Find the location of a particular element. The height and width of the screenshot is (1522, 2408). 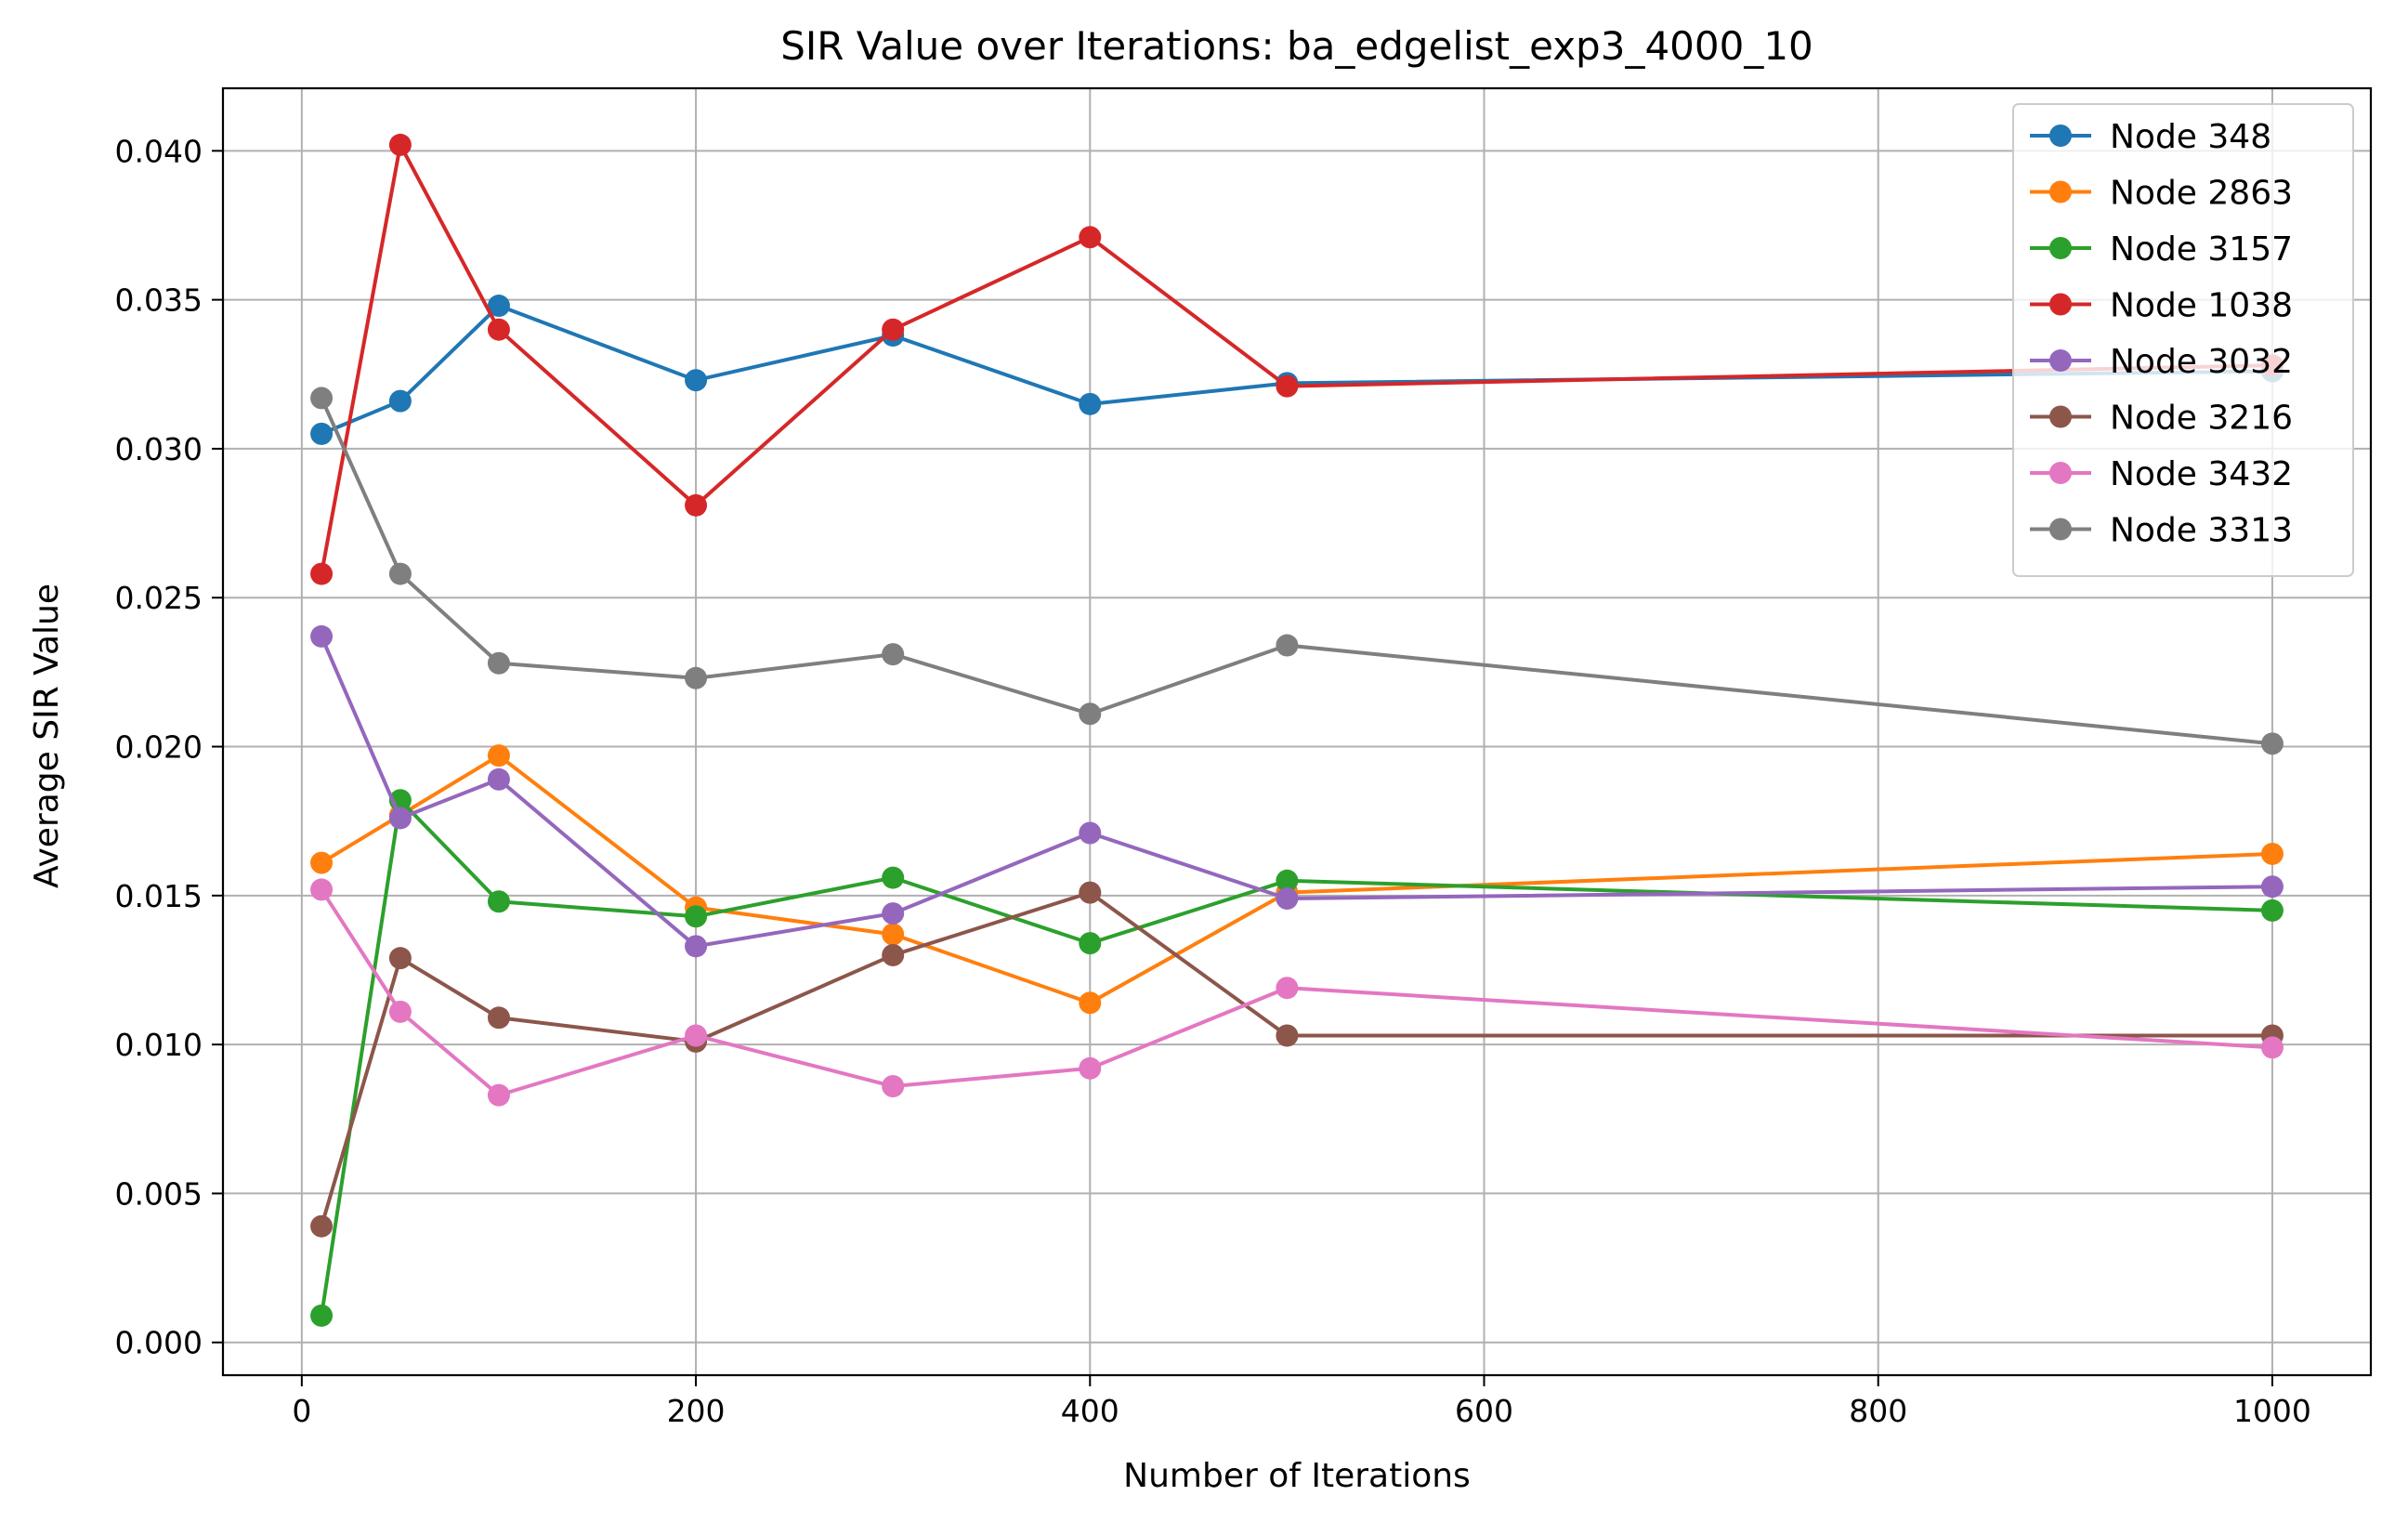

y-tick-label: 0.015 is located at coordinates (159, 896).